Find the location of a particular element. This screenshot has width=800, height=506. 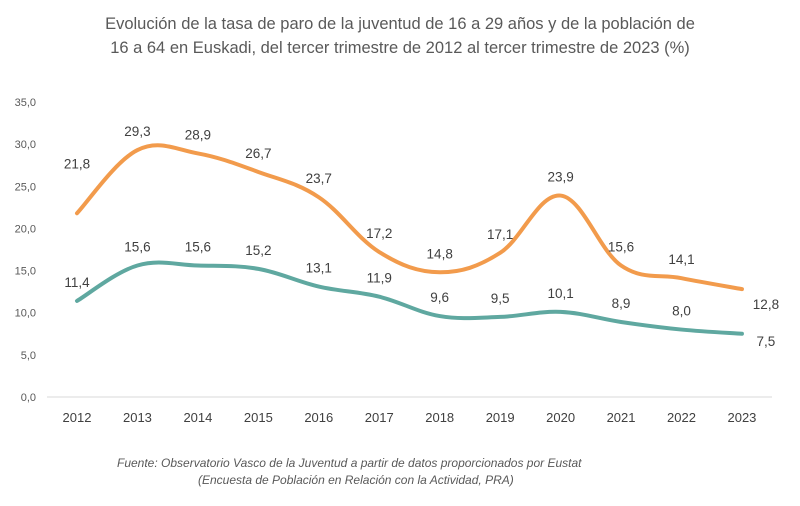

x-tick-label: 2023 is located at coordinates (741, 417).